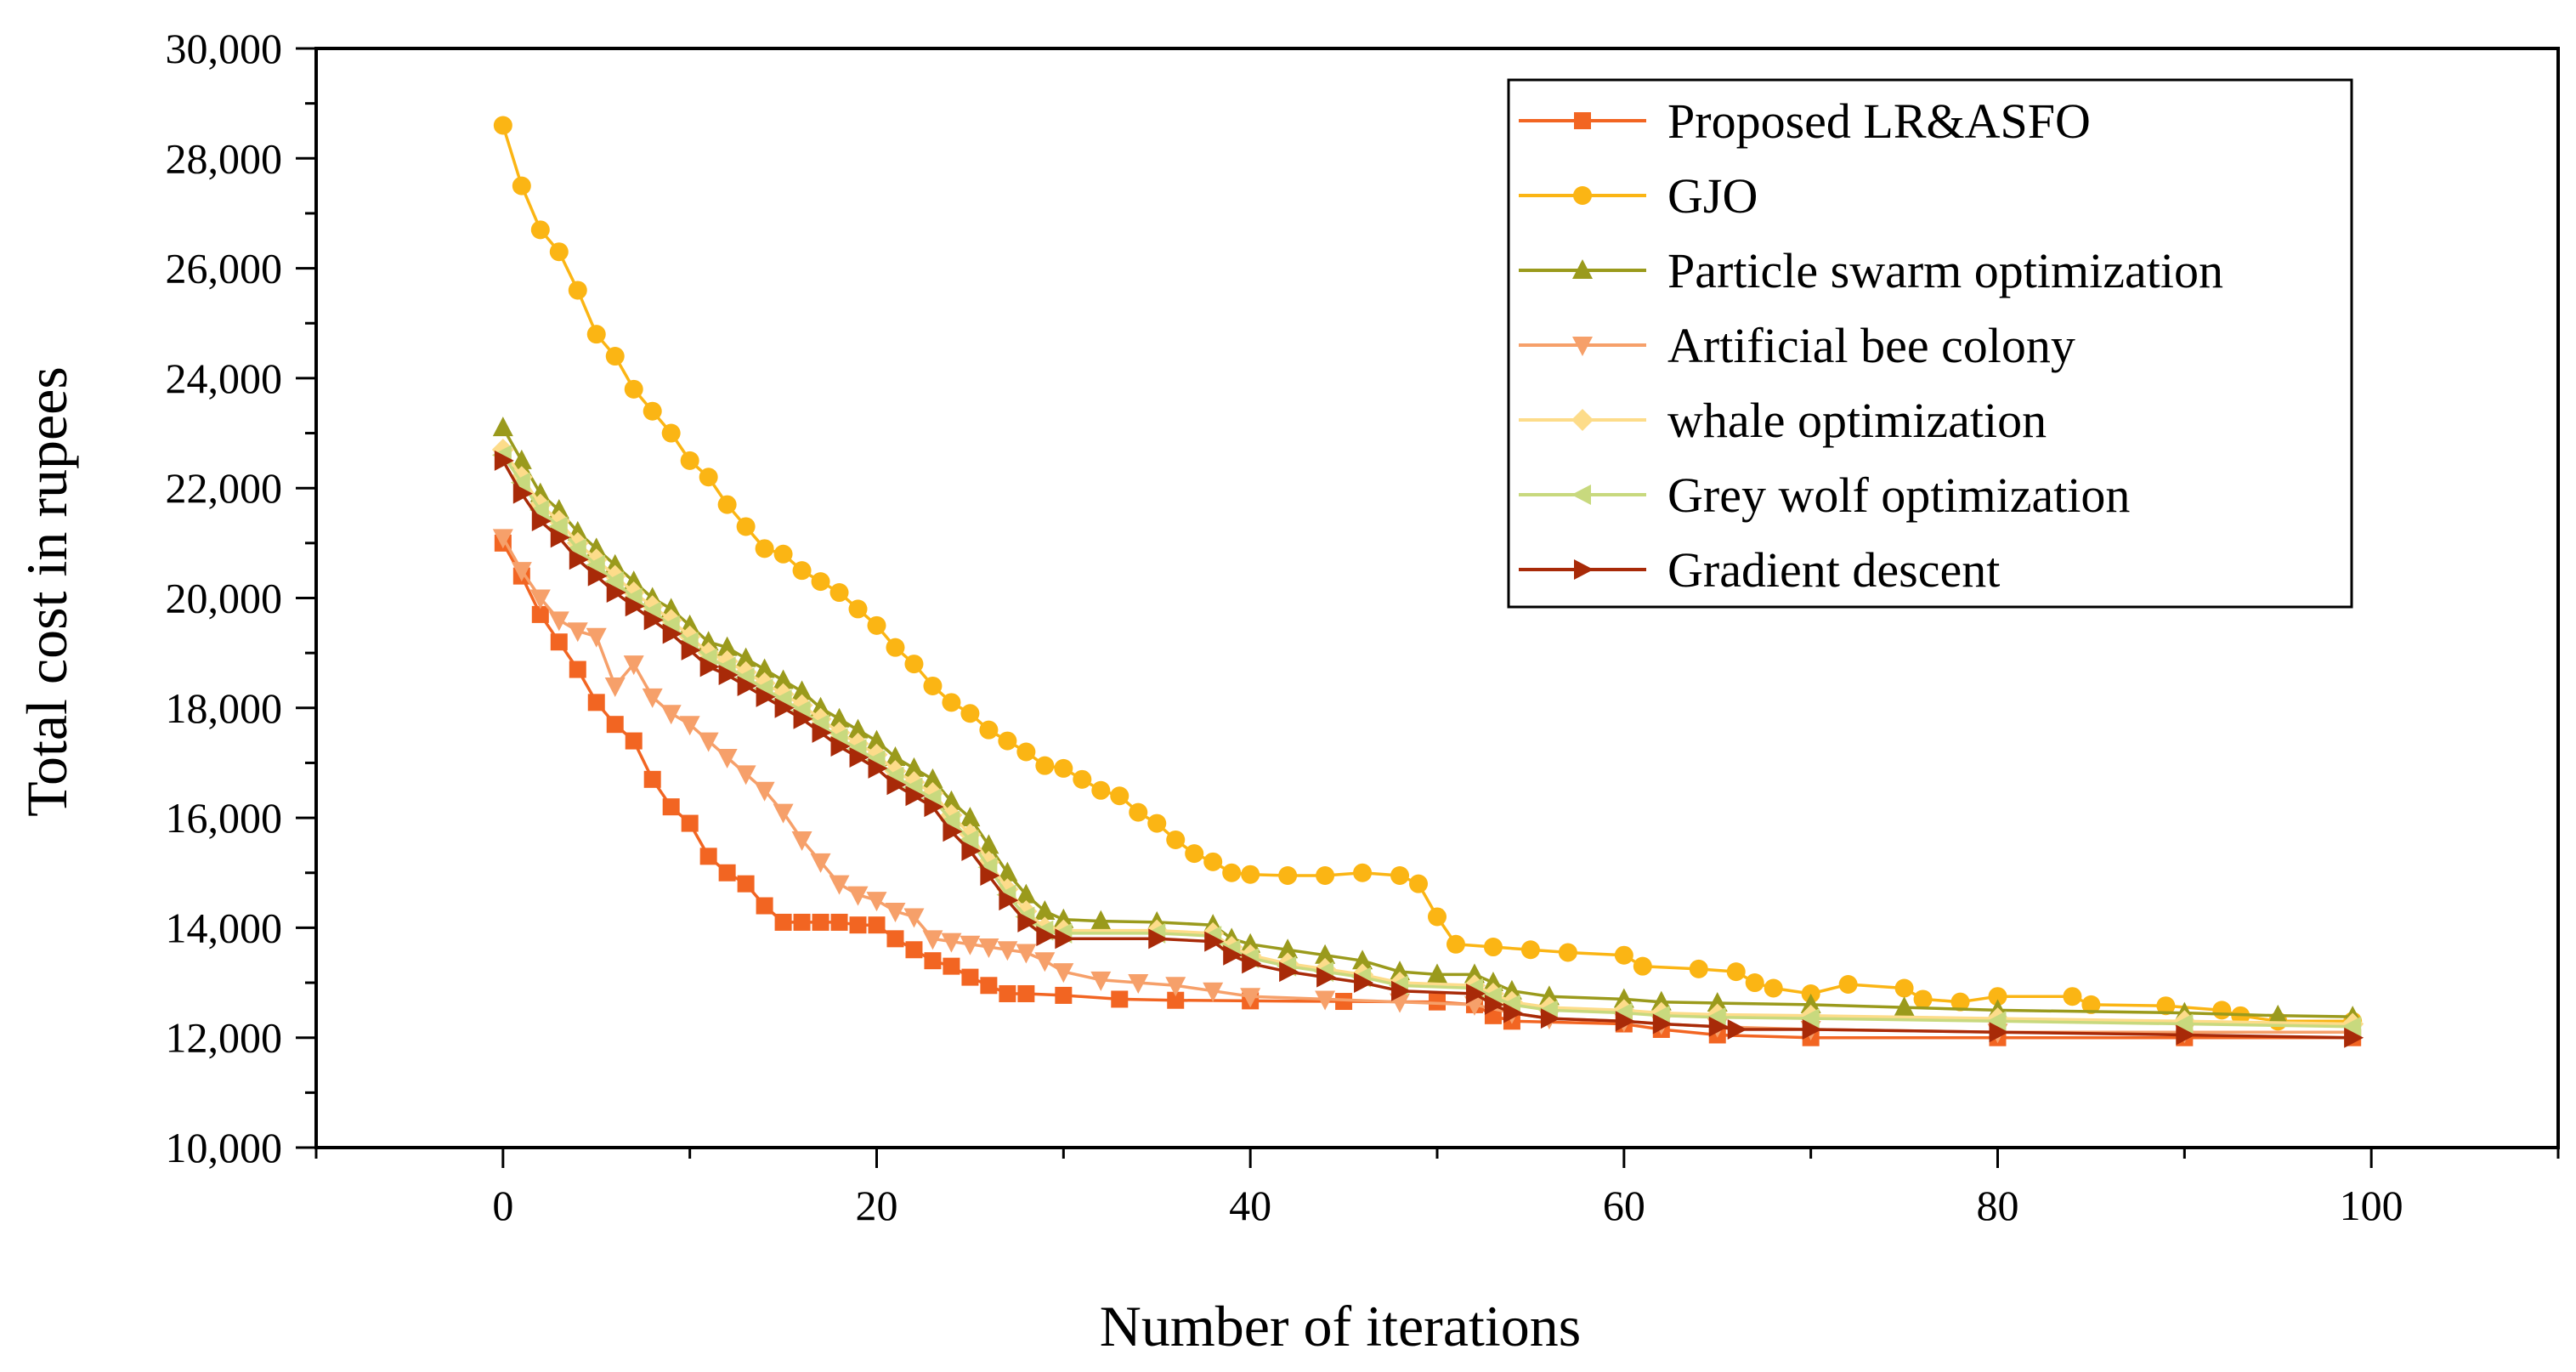 This screenshot has height=1372, width=2576. I want to click on x-tick-label: 60, so click(1624, 1205).